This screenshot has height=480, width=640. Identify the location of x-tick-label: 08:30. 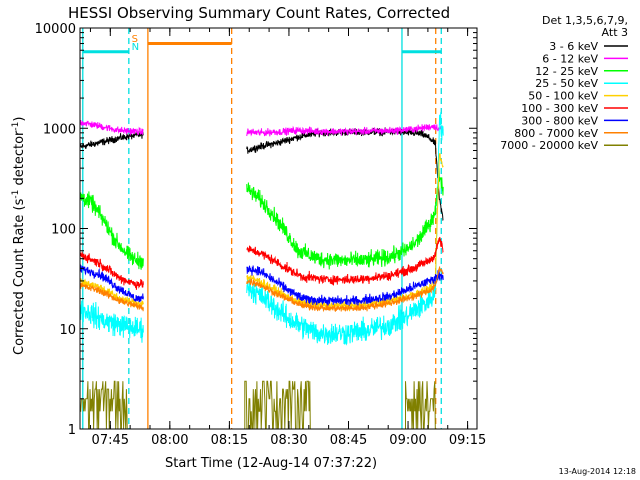
(288, 440).